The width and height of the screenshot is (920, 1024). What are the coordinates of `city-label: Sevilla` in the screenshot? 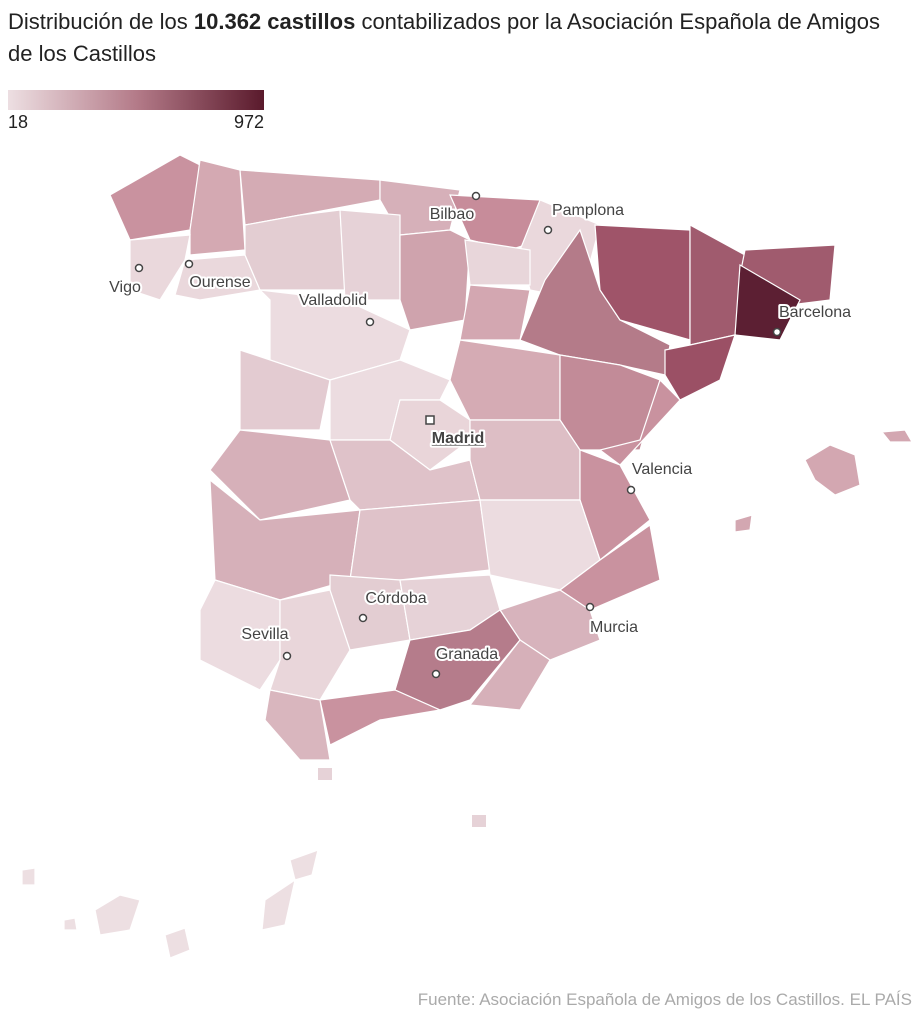 It's located at (264, 634).